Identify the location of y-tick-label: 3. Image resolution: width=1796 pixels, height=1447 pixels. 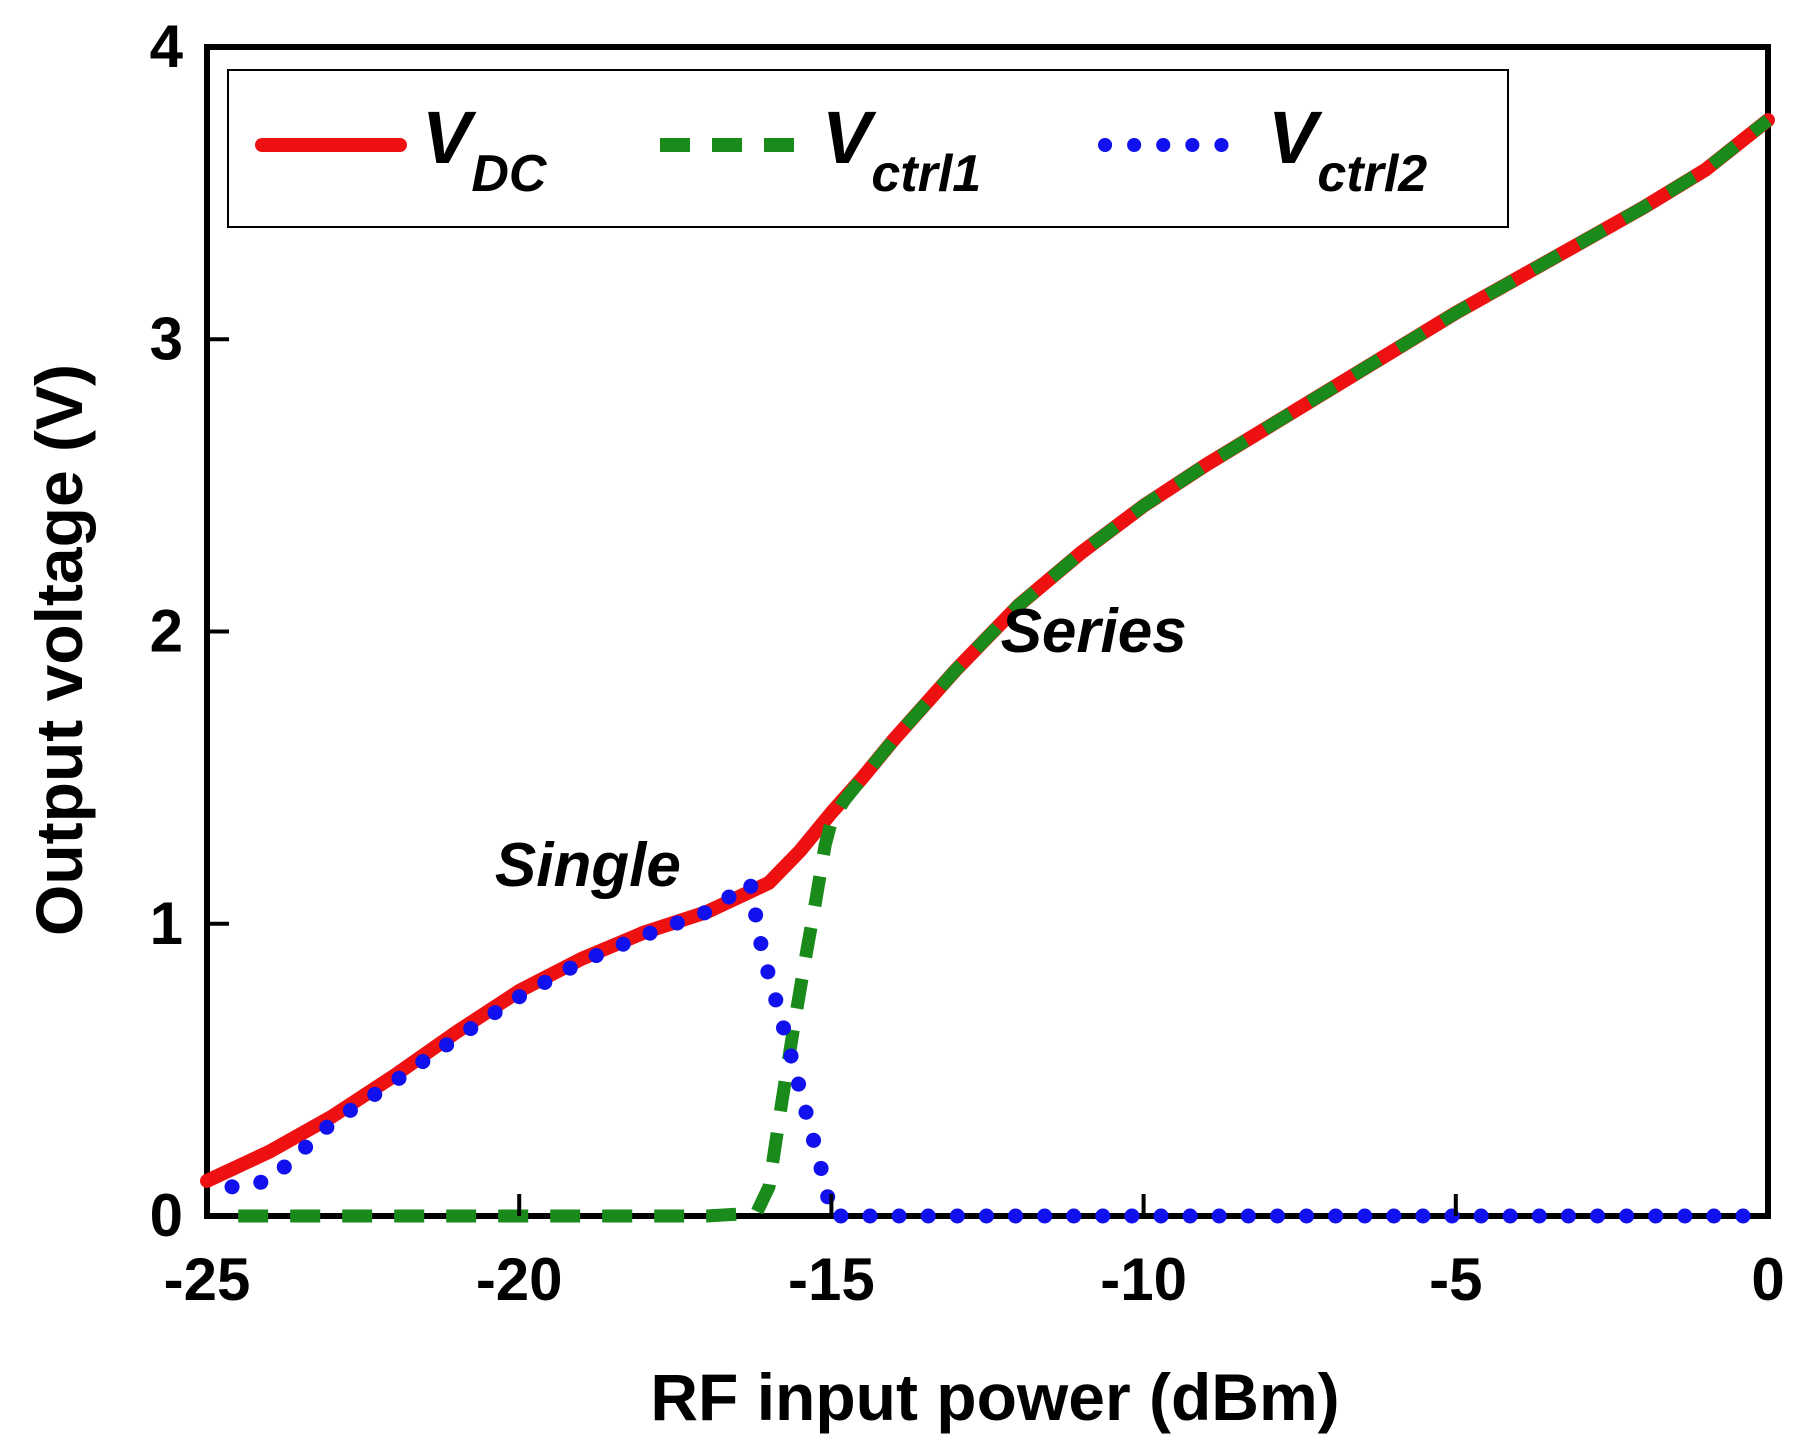
(166, 338).